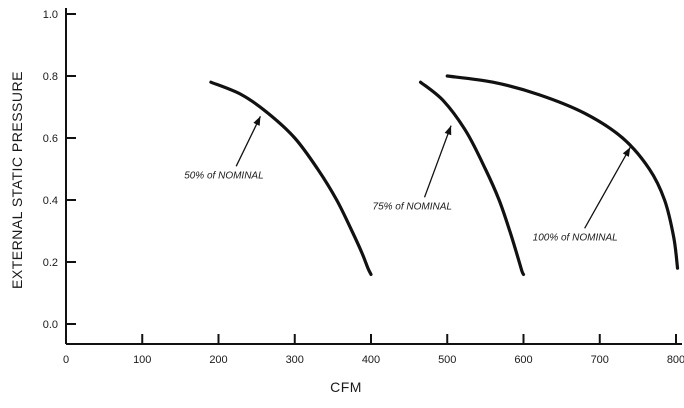 The width and height of the screenshot is (684, 408). Describe the element at coordinates (17, 180) in the screenshot. I see `y-axis-label: EXTERNAL STATIC PRESSURE` at that location.